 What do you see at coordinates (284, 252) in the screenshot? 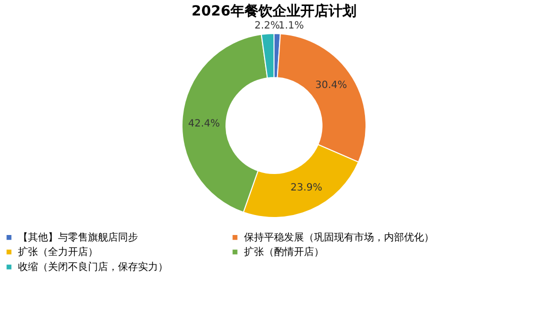
I see `legend-label: 扩张（酌情开店）` at bounding box center [284, 252].